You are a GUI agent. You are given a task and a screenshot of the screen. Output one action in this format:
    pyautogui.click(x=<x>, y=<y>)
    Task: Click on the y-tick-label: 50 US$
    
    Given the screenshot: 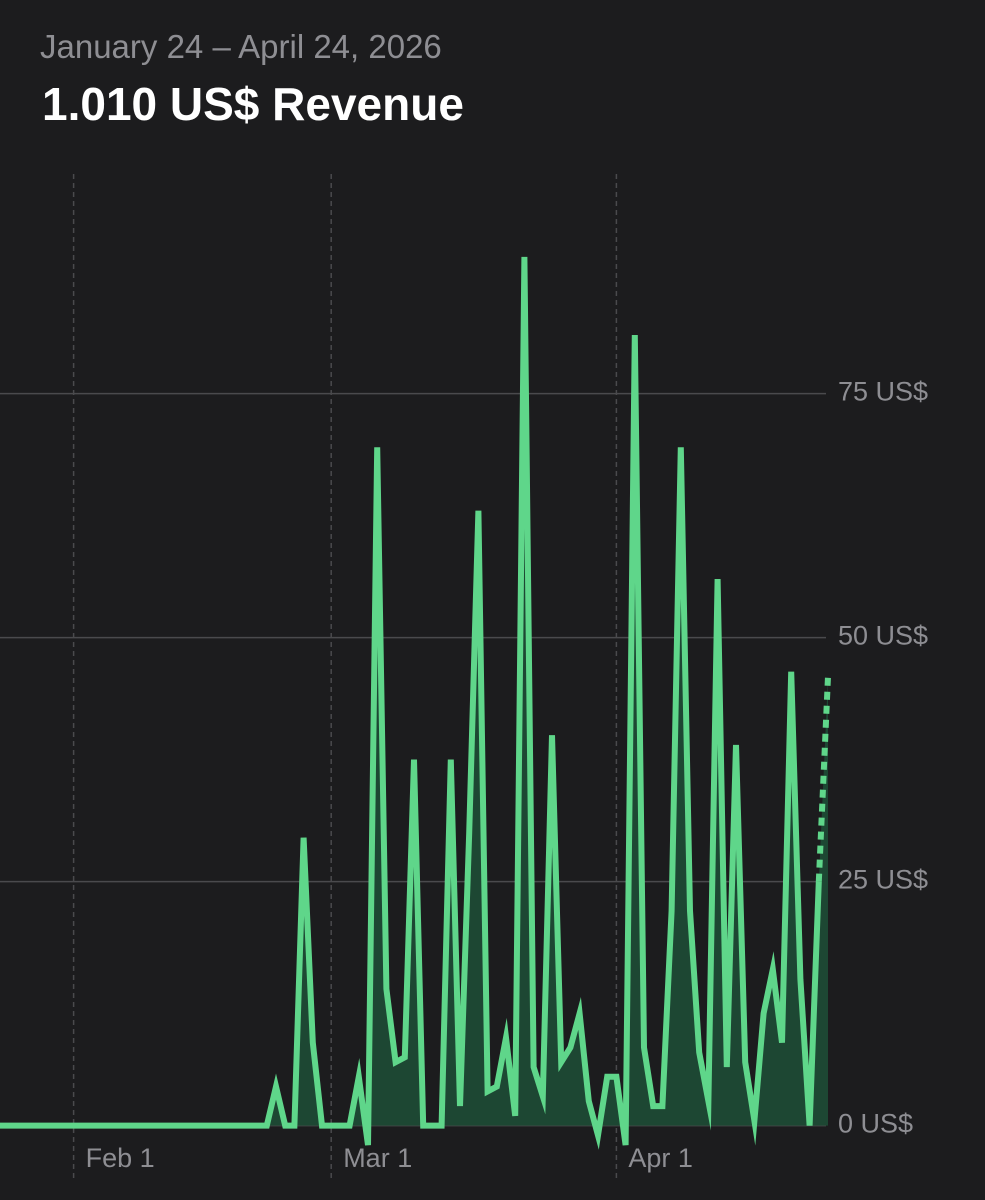 What is the action you would take?
    pyautogui.click(x=883, y=636)
    